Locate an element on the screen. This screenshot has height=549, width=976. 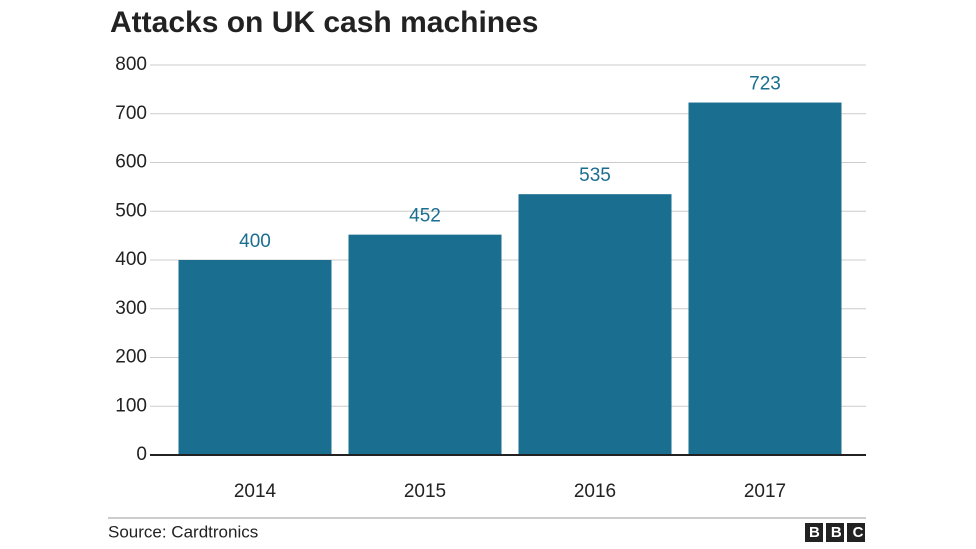
y-tick-label: 600 is located at coordinates (131, 162).